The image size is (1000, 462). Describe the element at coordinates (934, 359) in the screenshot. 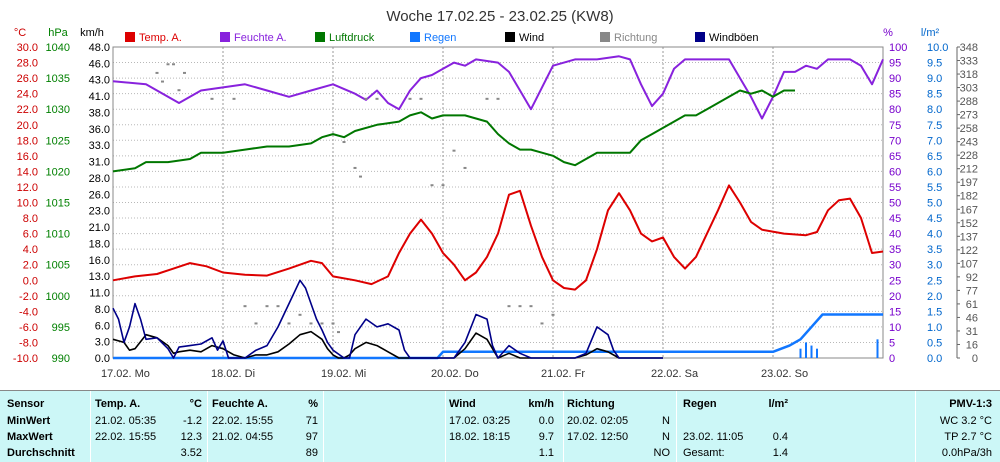

I see `rain-tick-label: 0.0` at that location.